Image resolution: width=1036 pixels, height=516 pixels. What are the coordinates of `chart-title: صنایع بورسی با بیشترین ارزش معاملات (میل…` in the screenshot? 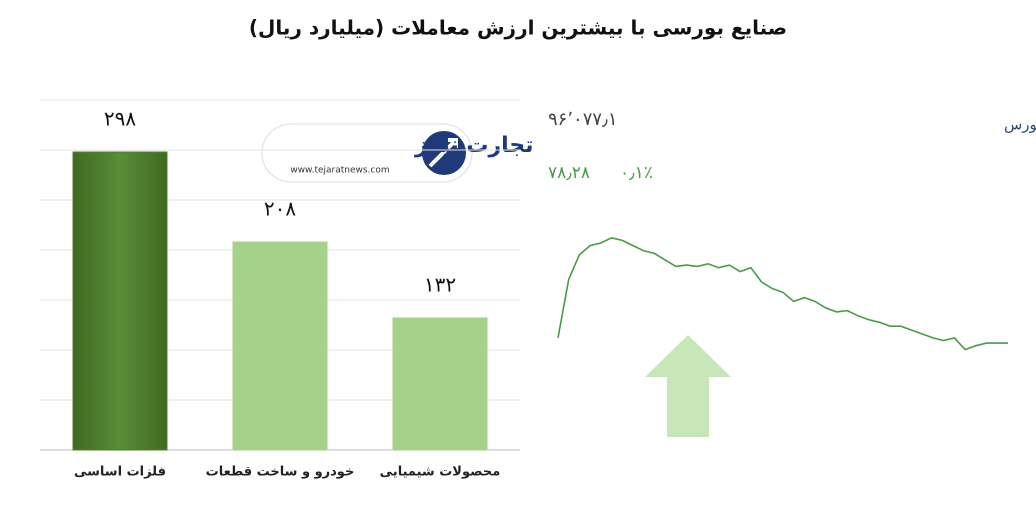 It's located at (518, 28).